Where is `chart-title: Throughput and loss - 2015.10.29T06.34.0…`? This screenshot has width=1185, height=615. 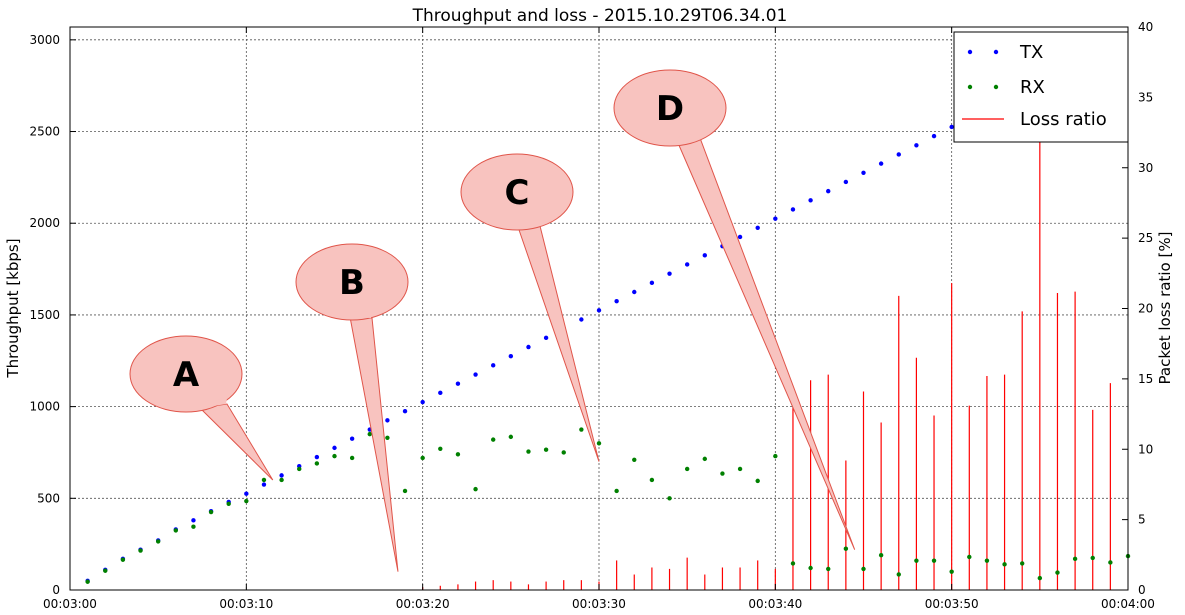 chart-title: Throughput and loss - 2015.10.29T06.34.0… is located at coordinates (600, 16).